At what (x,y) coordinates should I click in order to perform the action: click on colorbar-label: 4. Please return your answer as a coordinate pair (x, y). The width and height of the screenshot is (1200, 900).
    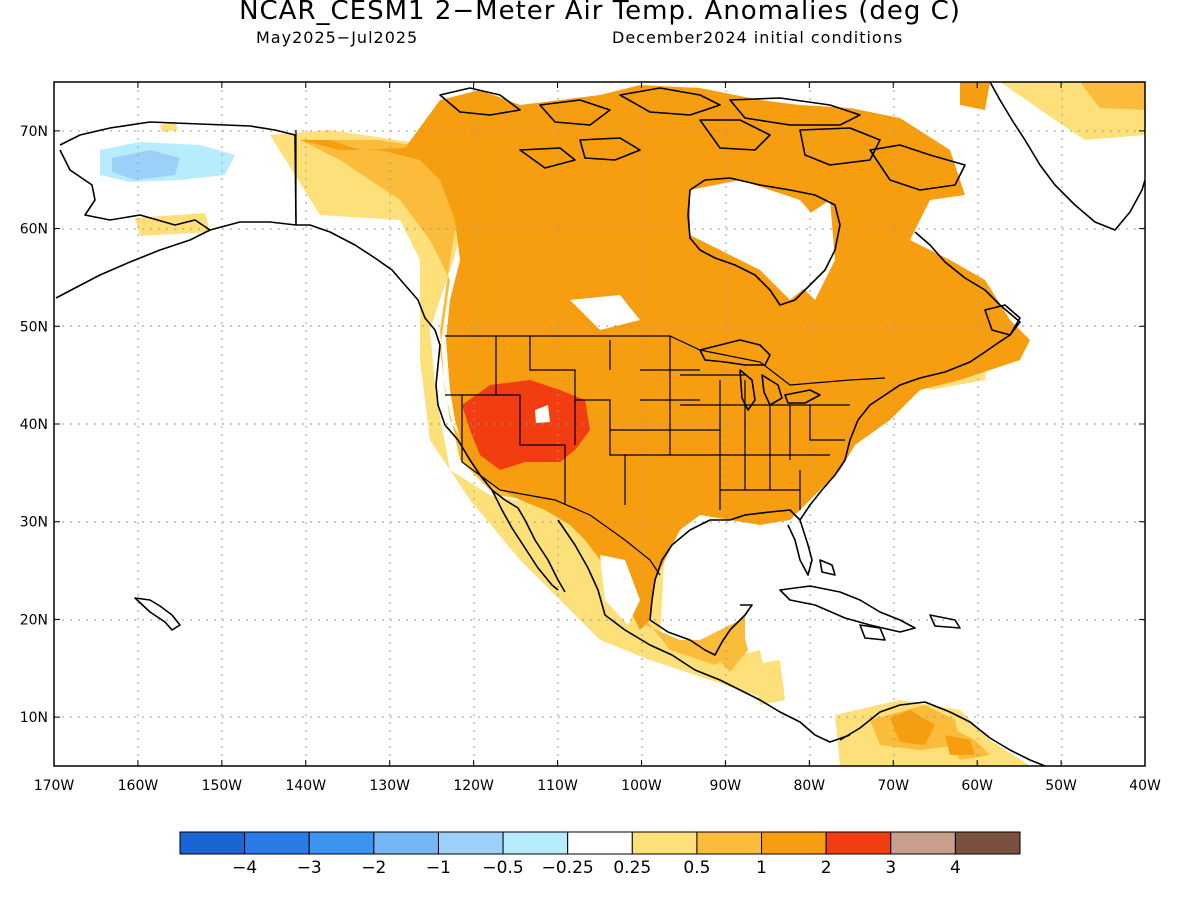
    Looking at the image, I should click on (955, 868).